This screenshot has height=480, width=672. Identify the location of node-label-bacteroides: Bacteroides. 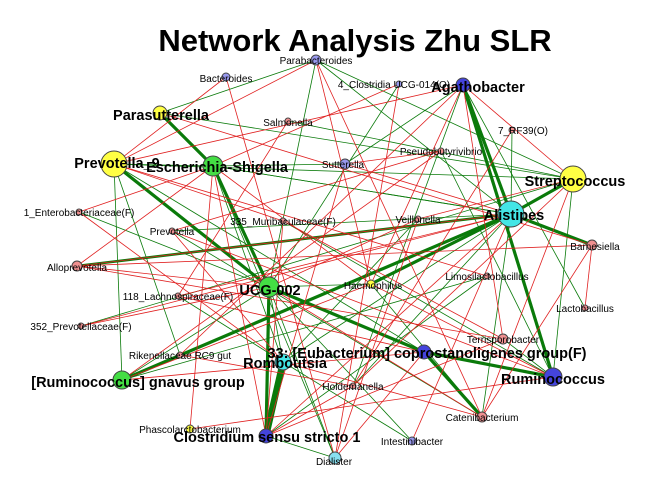
(226, 79).